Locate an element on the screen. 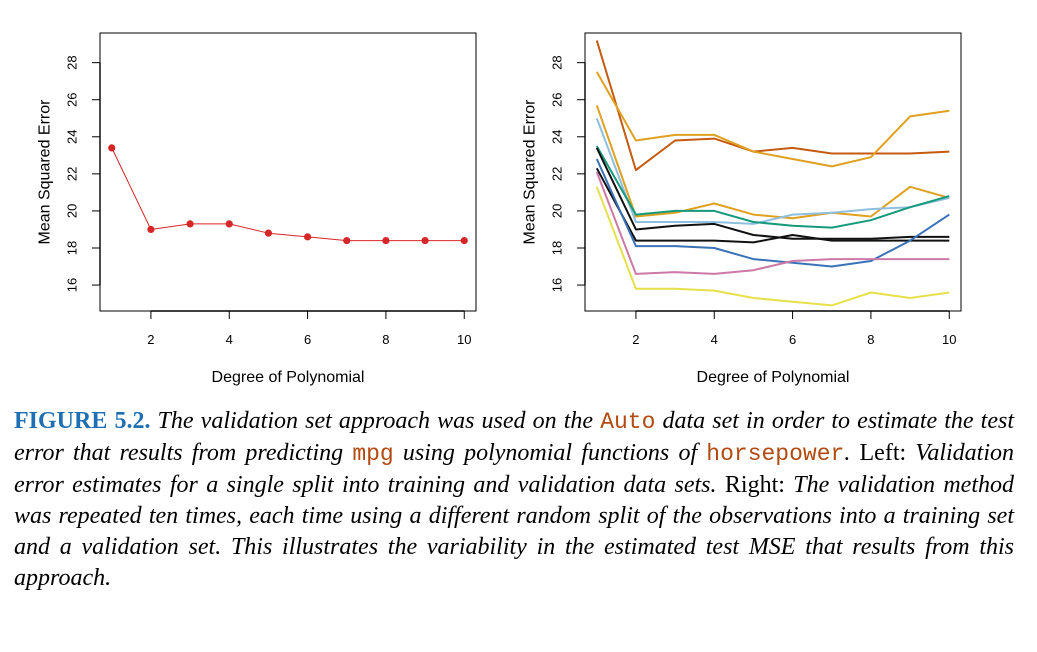 This screenshot has width=1037, height=652. caption-right-label: Right: is located at coordinates (754, 485).